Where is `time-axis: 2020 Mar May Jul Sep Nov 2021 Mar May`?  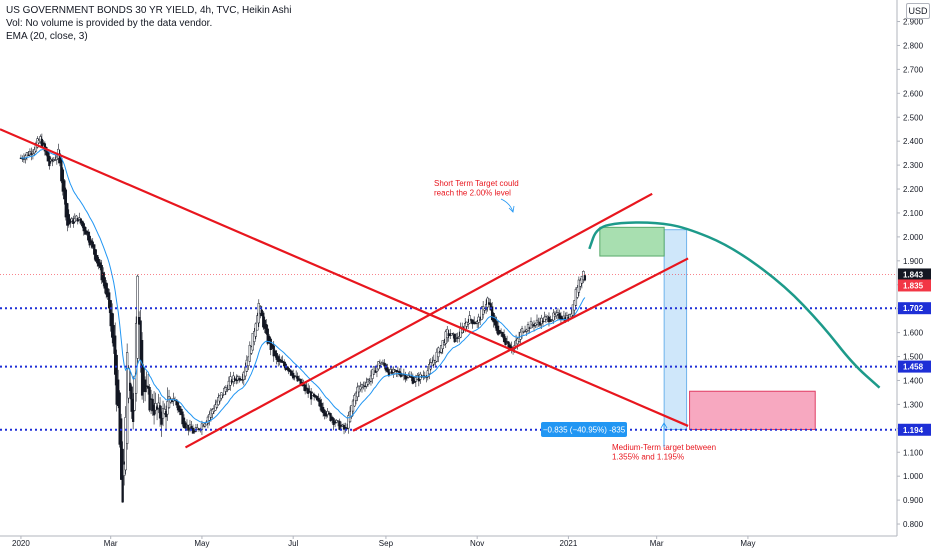
time-axis: 2020 Mar May Jul Sep Nov 2021 Mar May is located at coordinates (448, 542).